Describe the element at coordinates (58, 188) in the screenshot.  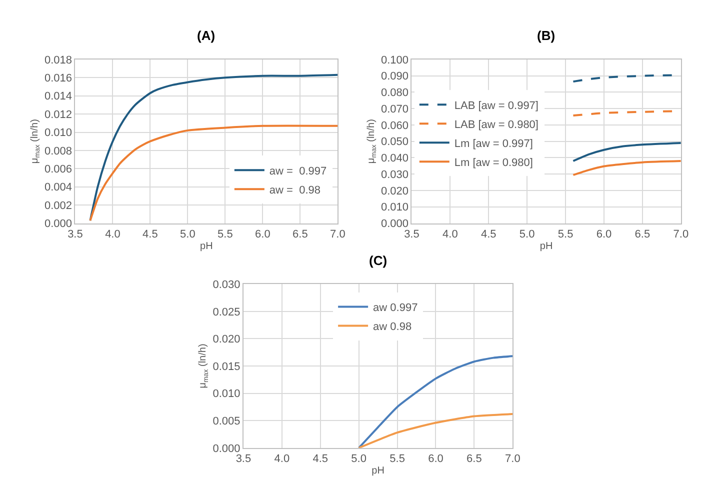
I see `y-tick-label: 0.004` at that location.